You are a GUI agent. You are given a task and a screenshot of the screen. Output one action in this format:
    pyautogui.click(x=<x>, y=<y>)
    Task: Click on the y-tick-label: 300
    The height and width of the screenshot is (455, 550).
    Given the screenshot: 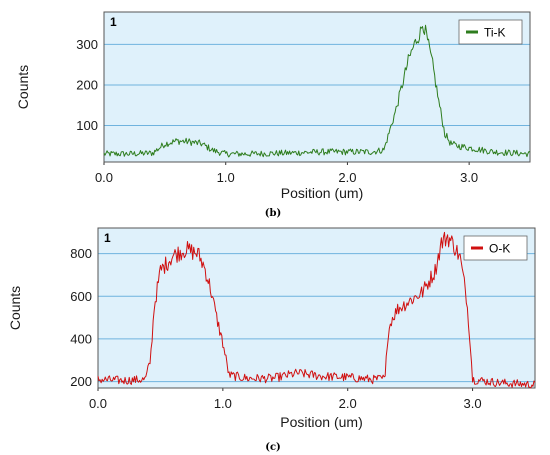 What is the action you would take?
    pyautogui.click(x=87, y=44)
    